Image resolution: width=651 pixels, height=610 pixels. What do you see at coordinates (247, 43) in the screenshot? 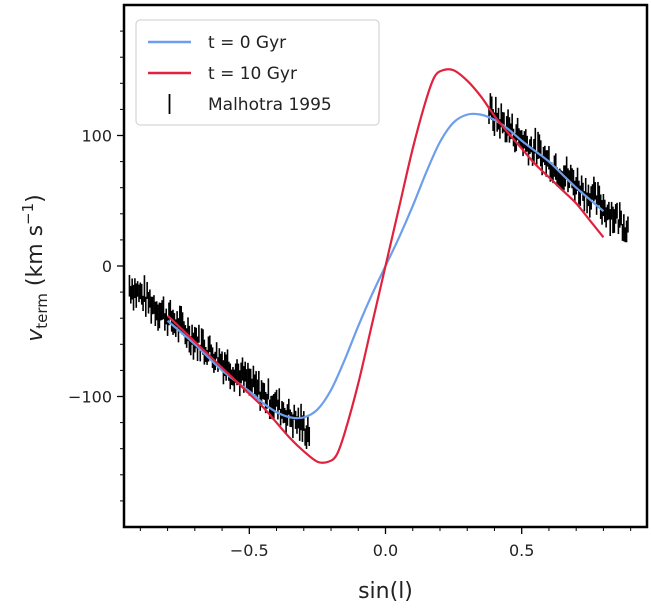
I see `legend-label-t0: t = 0 Gyr` at bounding box center [247, 43].